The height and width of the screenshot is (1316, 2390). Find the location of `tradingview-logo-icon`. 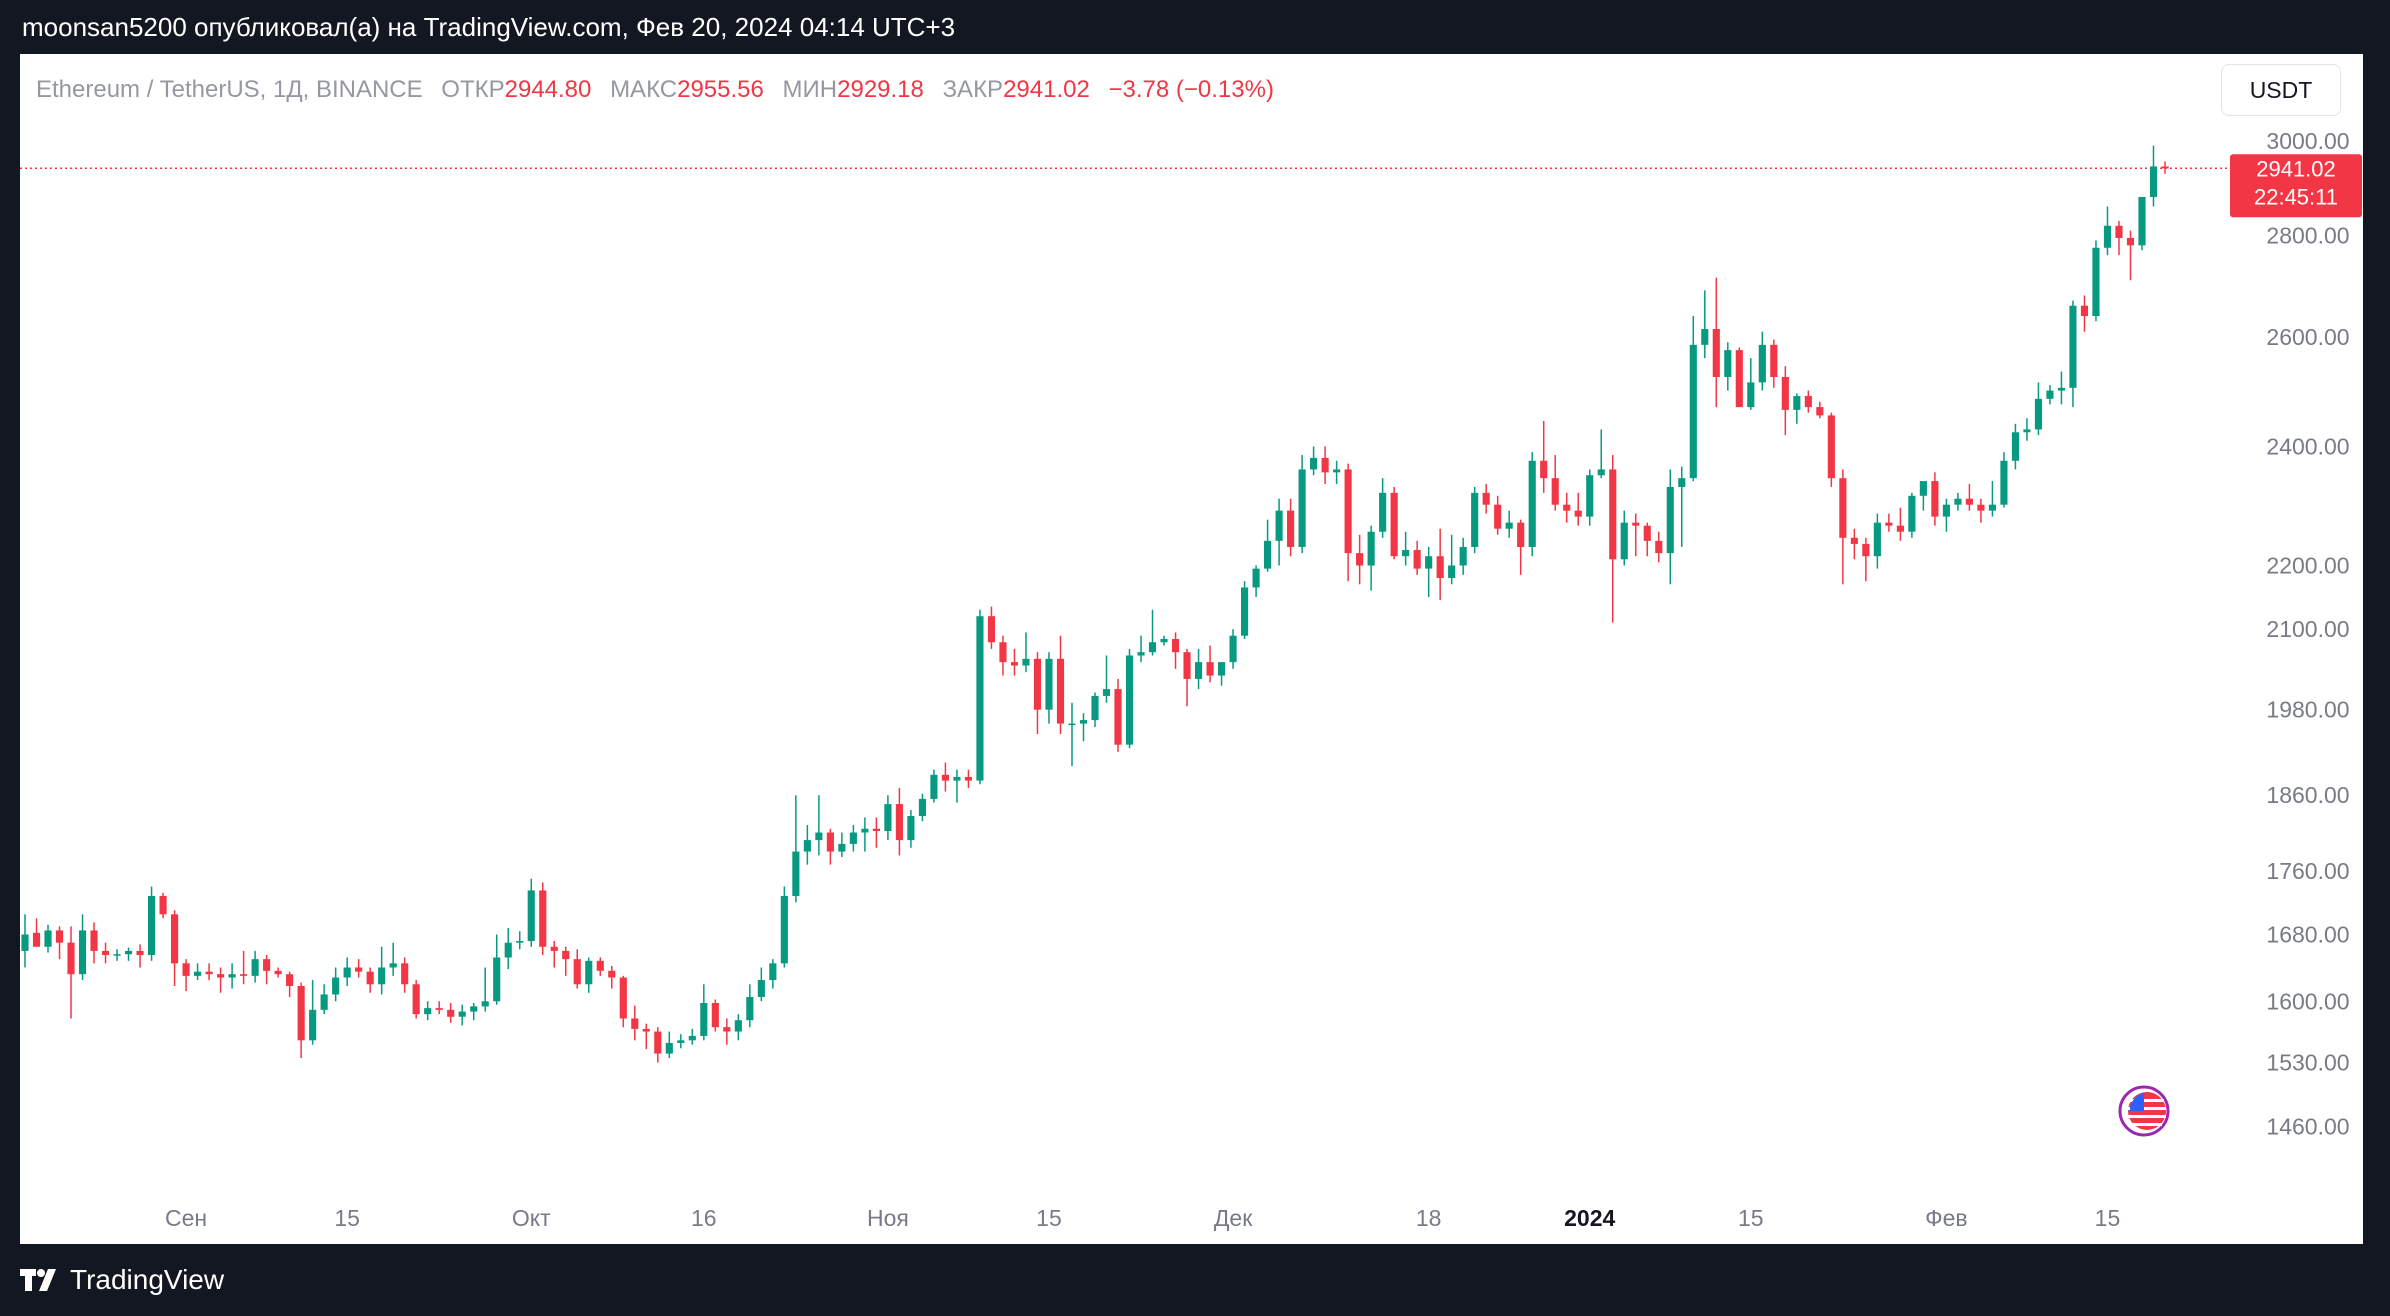

tradingview-logo-icon is located at coordinates (40, 1280).